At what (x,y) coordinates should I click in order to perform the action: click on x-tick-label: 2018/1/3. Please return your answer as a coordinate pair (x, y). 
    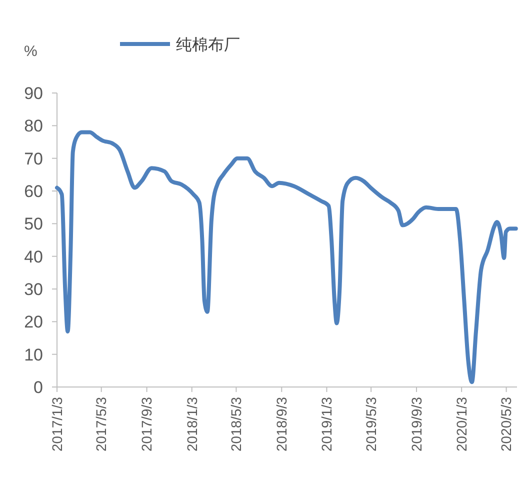
    Looking at the image, I should click on (192, 424).